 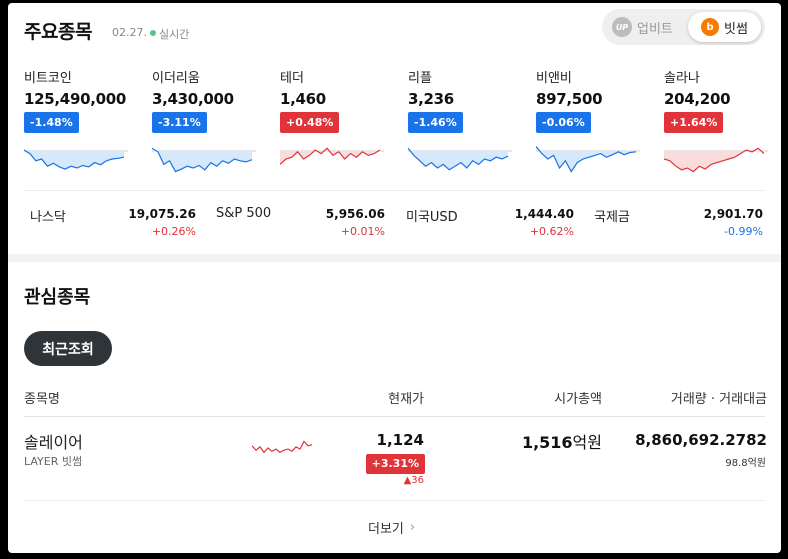 I want to click on section-gap, so click(x=394, y=258).